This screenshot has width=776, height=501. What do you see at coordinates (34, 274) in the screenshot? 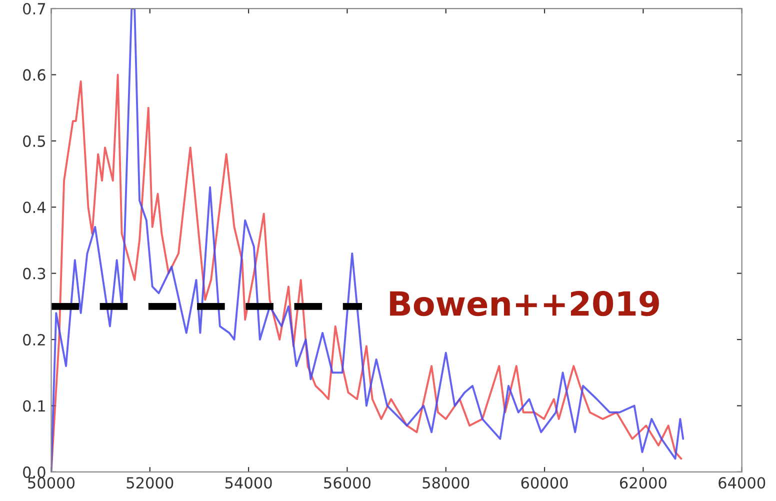
I see `y-tick-label: 0.3` at bounding box center [34, 274].